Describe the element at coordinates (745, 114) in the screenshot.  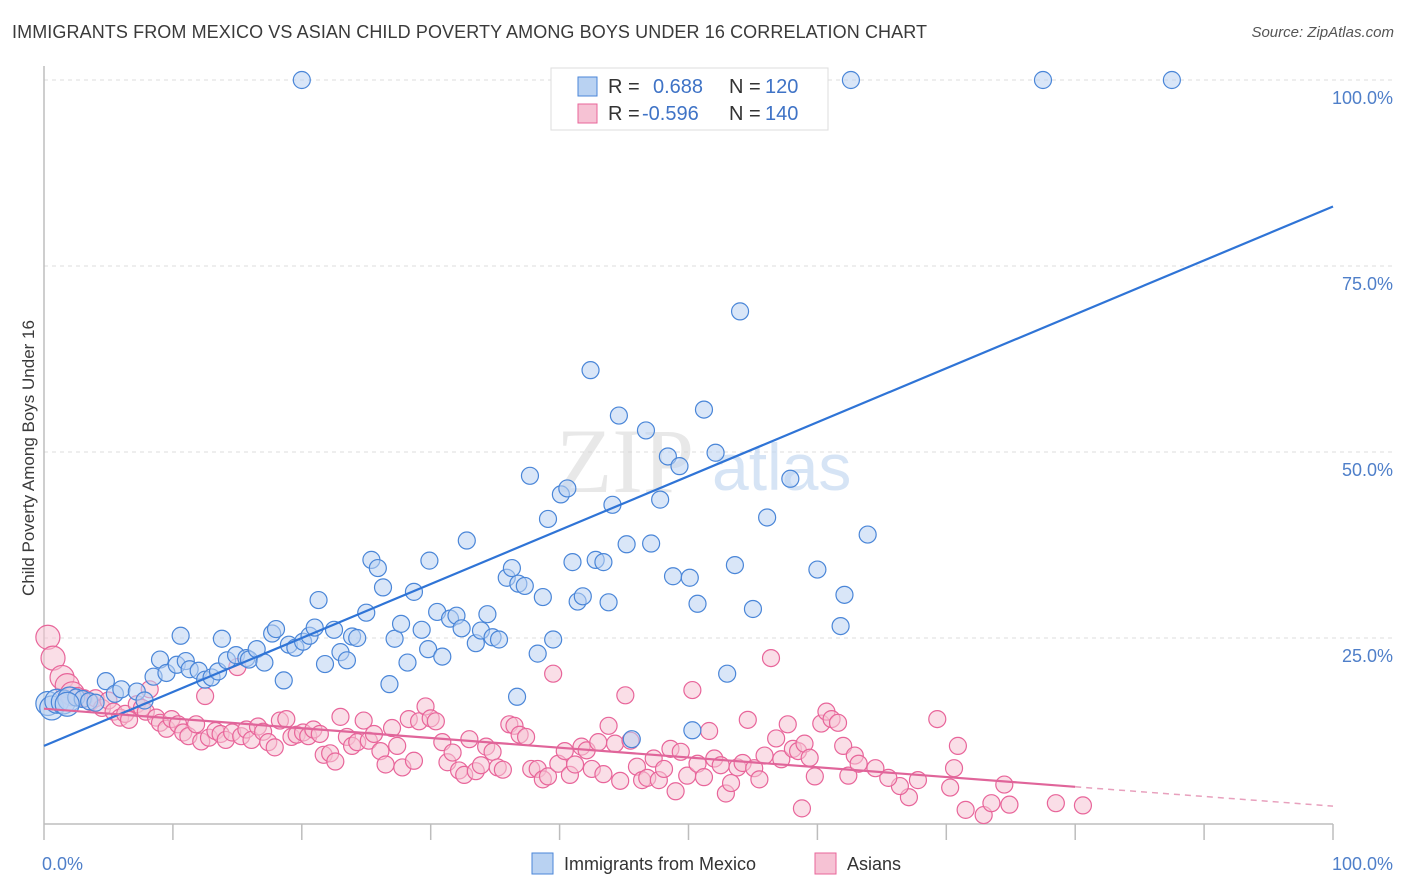
I see `legend-n-label-asians: N =` at that location.